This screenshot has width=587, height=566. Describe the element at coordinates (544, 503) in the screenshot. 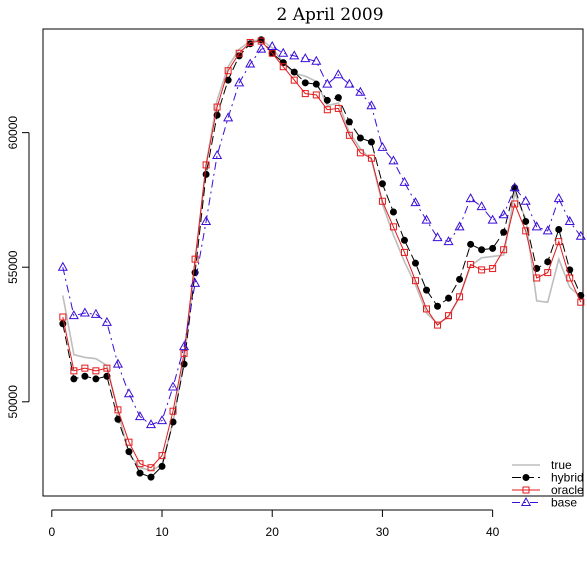

I see `legend-item-base: base` at that location.